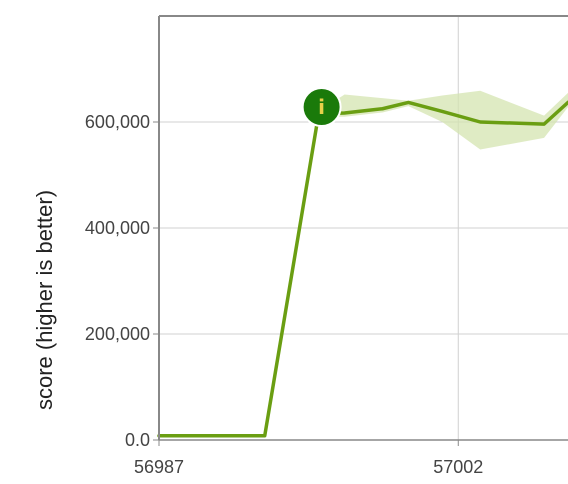  What do you see at coordinates (44, 300) in the screenshot?
I see `y-axis-title: score (higher is better)` at bounding box center [44, 300].